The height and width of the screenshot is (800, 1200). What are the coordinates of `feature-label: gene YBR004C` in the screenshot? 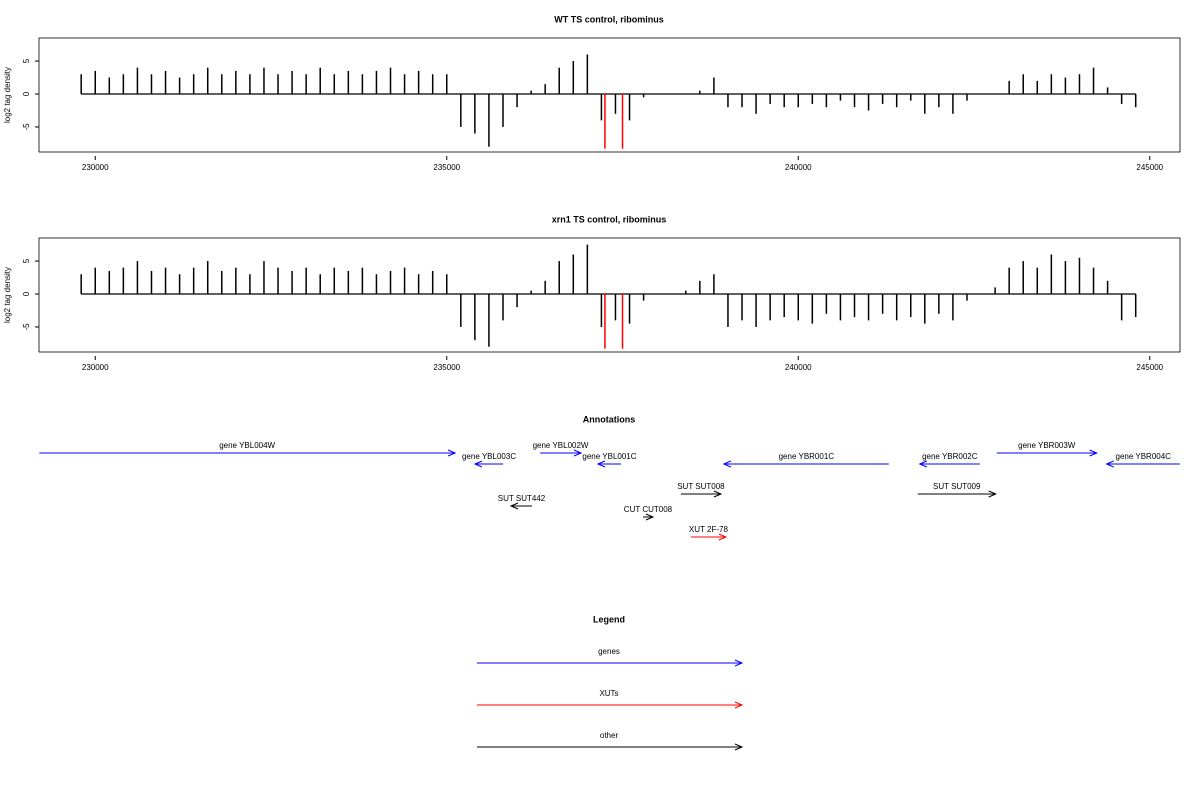 It's located at (1144, 456).